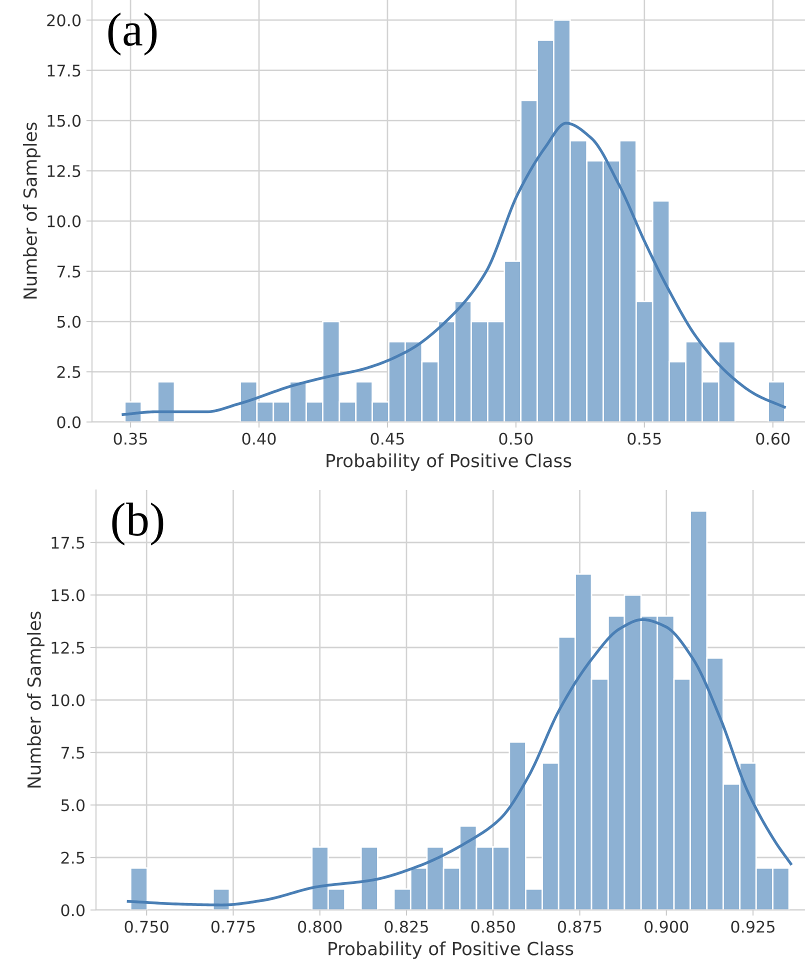 This screenshot has width=805, height=974. I want to click on x-tick-label: 0.875, so click(580, 926).